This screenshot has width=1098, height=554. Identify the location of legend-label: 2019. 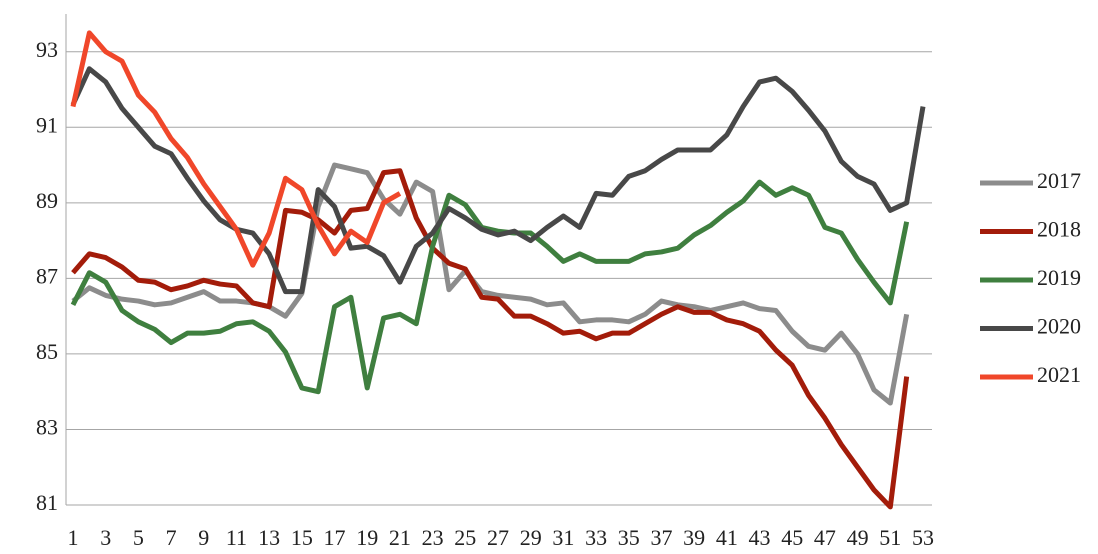
(1059, 277).